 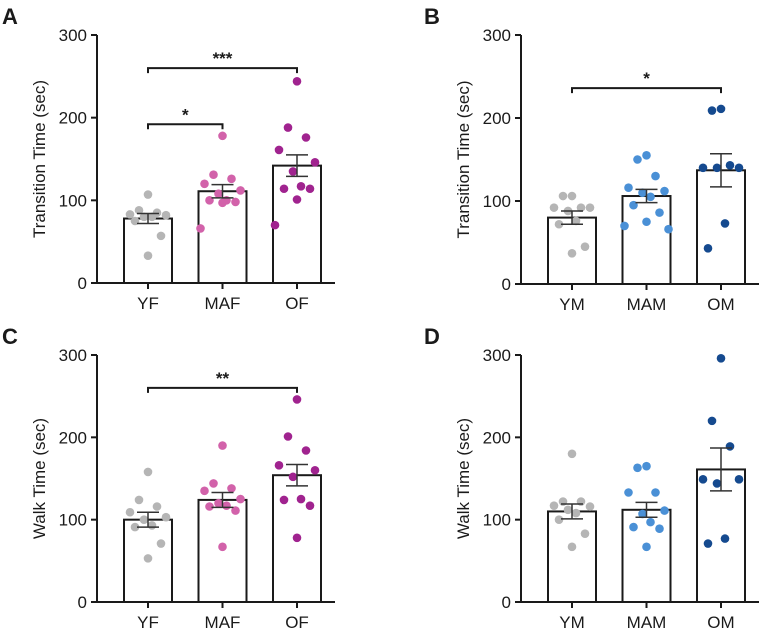 What do you see at coordinates (223, 58) in the screenshot?
I see `significance-label: ***` at bounding box center [223, 58].